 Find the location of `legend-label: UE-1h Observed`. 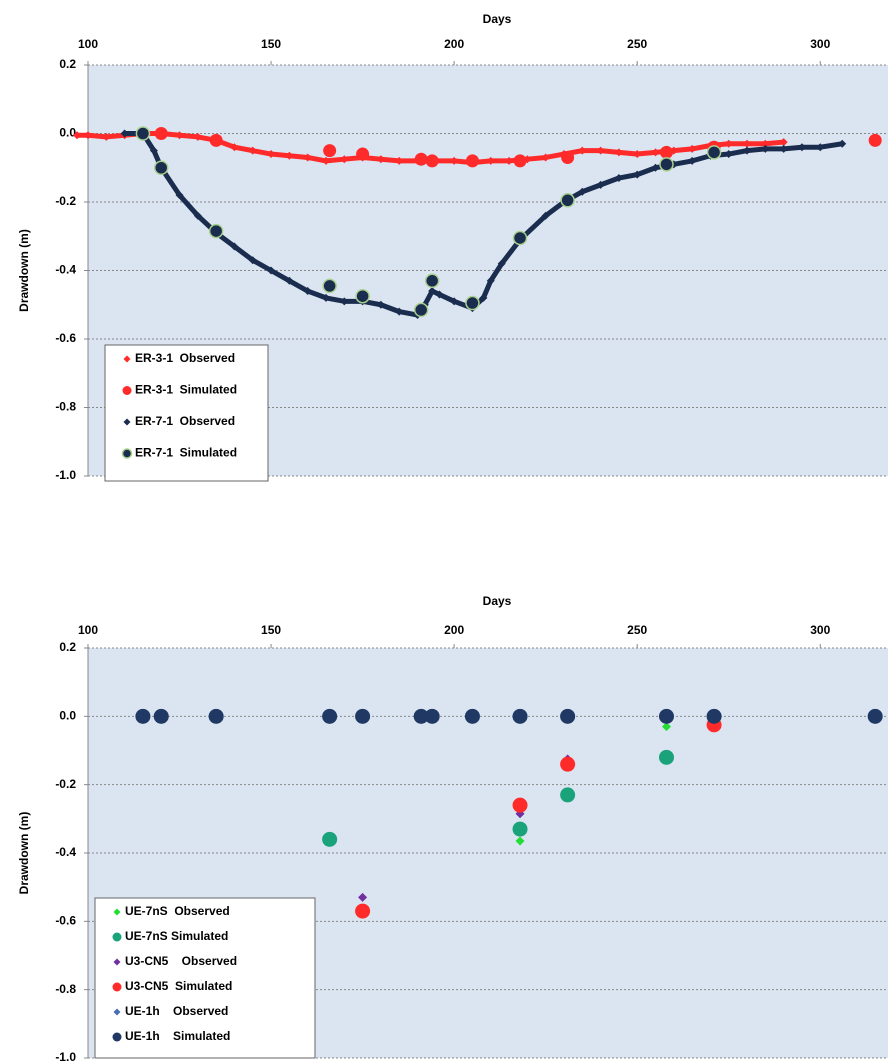

legend-label: UE-1h Observed is located at coordinates (176, 1011).